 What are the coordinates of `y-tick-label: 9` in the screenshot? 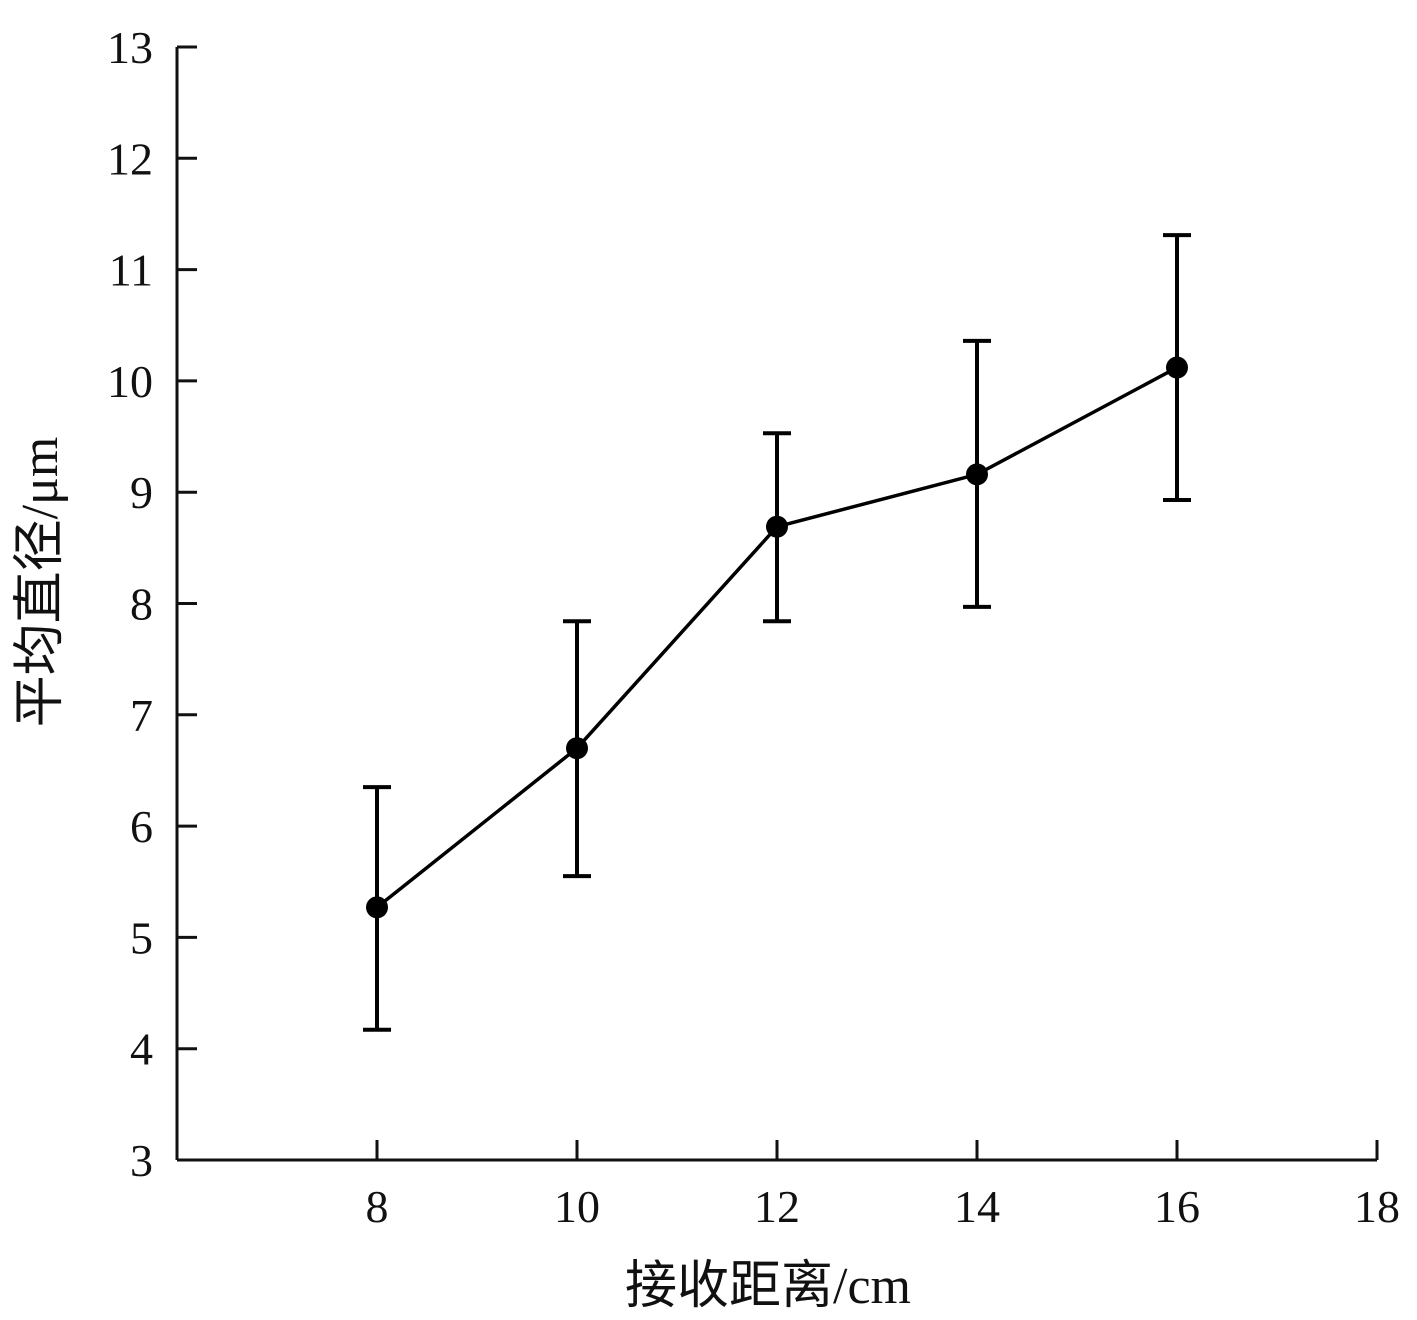 It's located at (141, 492).